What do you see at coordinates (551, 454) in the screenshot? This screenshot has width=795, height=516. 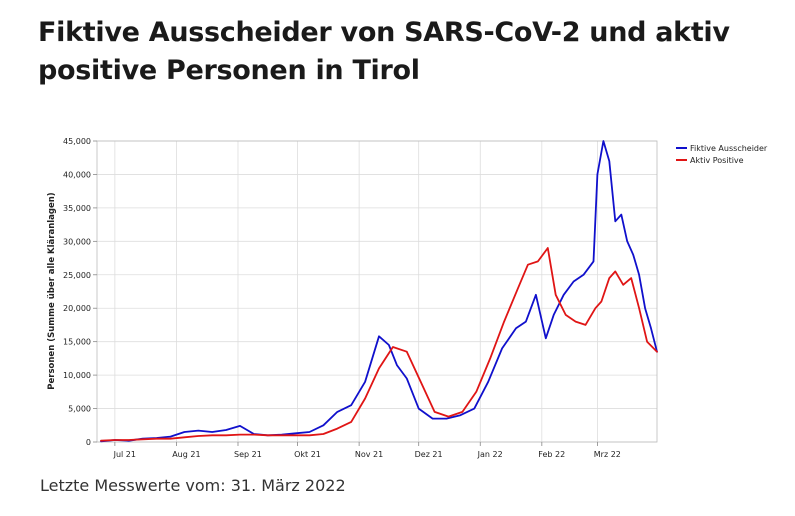 I see `x-tick-label: Feb 22` at bounding box center [551, 454].